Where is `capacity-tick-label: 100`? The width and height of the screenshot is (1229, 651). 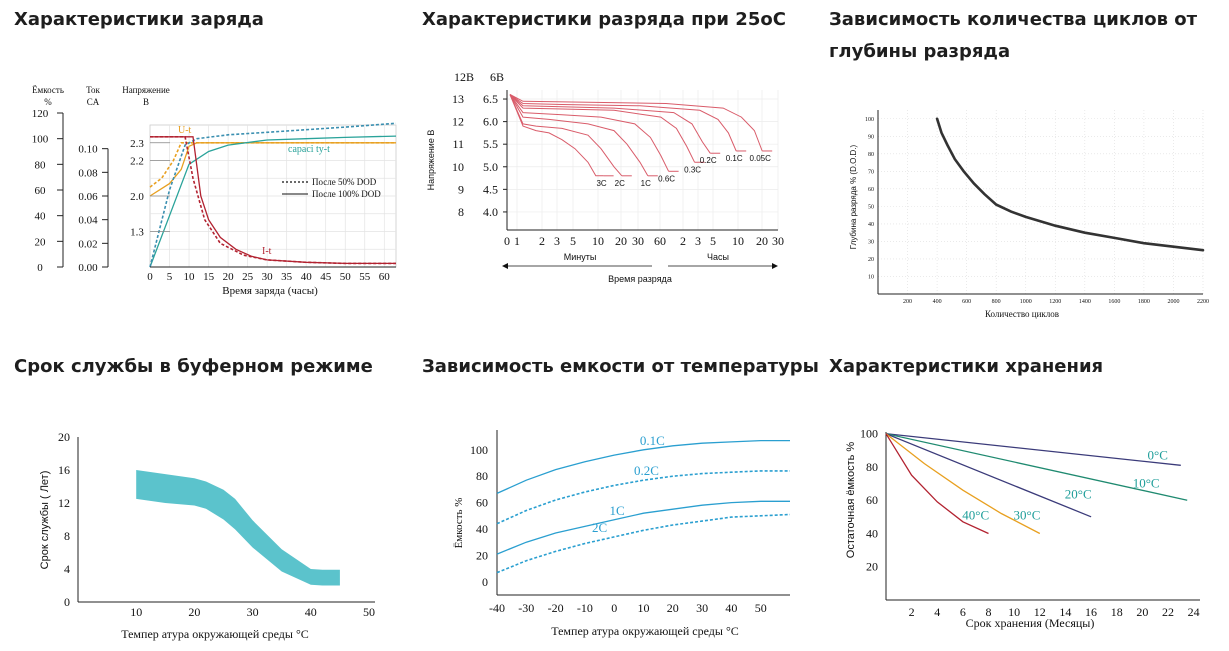 capacity-tick-label: 100 is located at coordinates (40, 140).